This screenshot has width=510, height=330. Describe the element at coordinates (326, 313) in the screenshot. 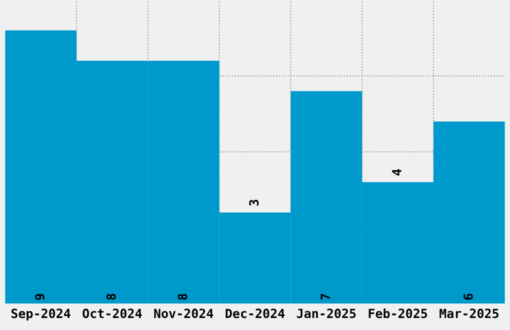

I see `x-tick-label: Jan-2025` at that location.